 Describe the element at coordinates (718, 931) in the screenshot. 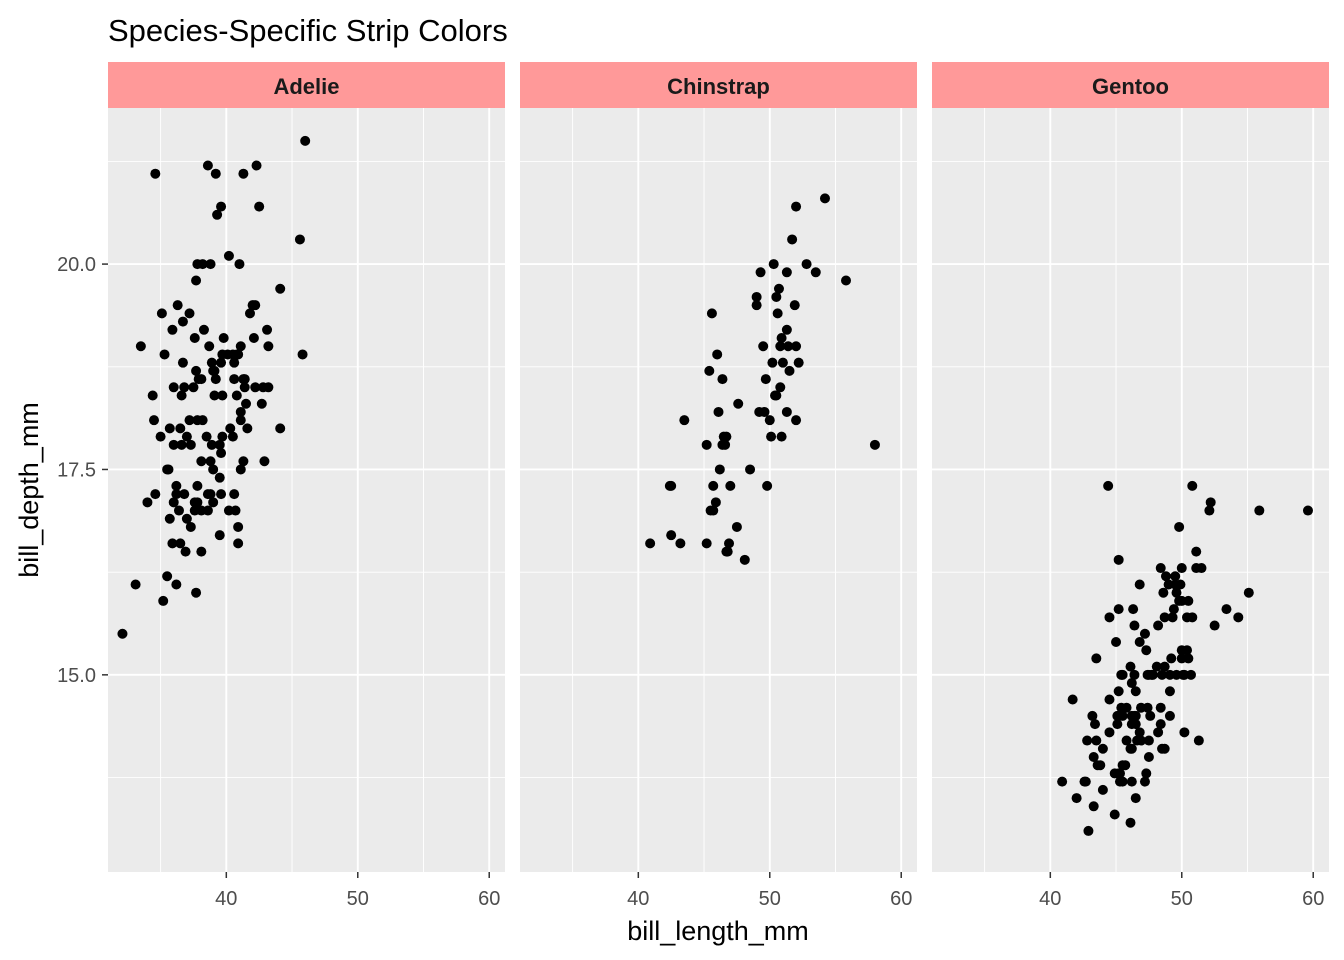

I see `x-axis-title: bill_length_mm` at that location.